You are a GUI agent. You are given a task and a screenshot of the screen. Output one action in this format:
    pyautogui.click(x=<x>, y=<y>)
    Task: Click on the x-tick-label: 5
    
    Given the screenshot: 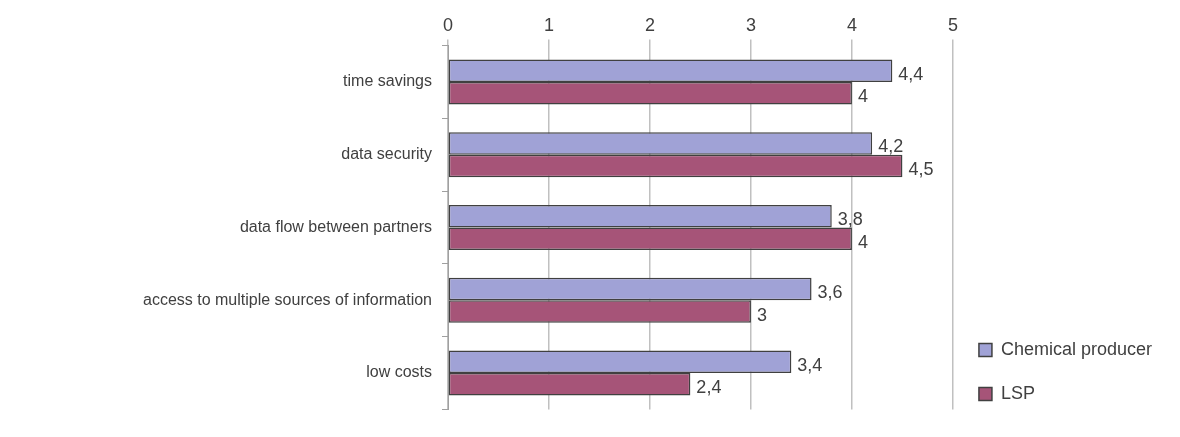 What is the action you would take?
    pyautogui.click(x=952, y=24)
    